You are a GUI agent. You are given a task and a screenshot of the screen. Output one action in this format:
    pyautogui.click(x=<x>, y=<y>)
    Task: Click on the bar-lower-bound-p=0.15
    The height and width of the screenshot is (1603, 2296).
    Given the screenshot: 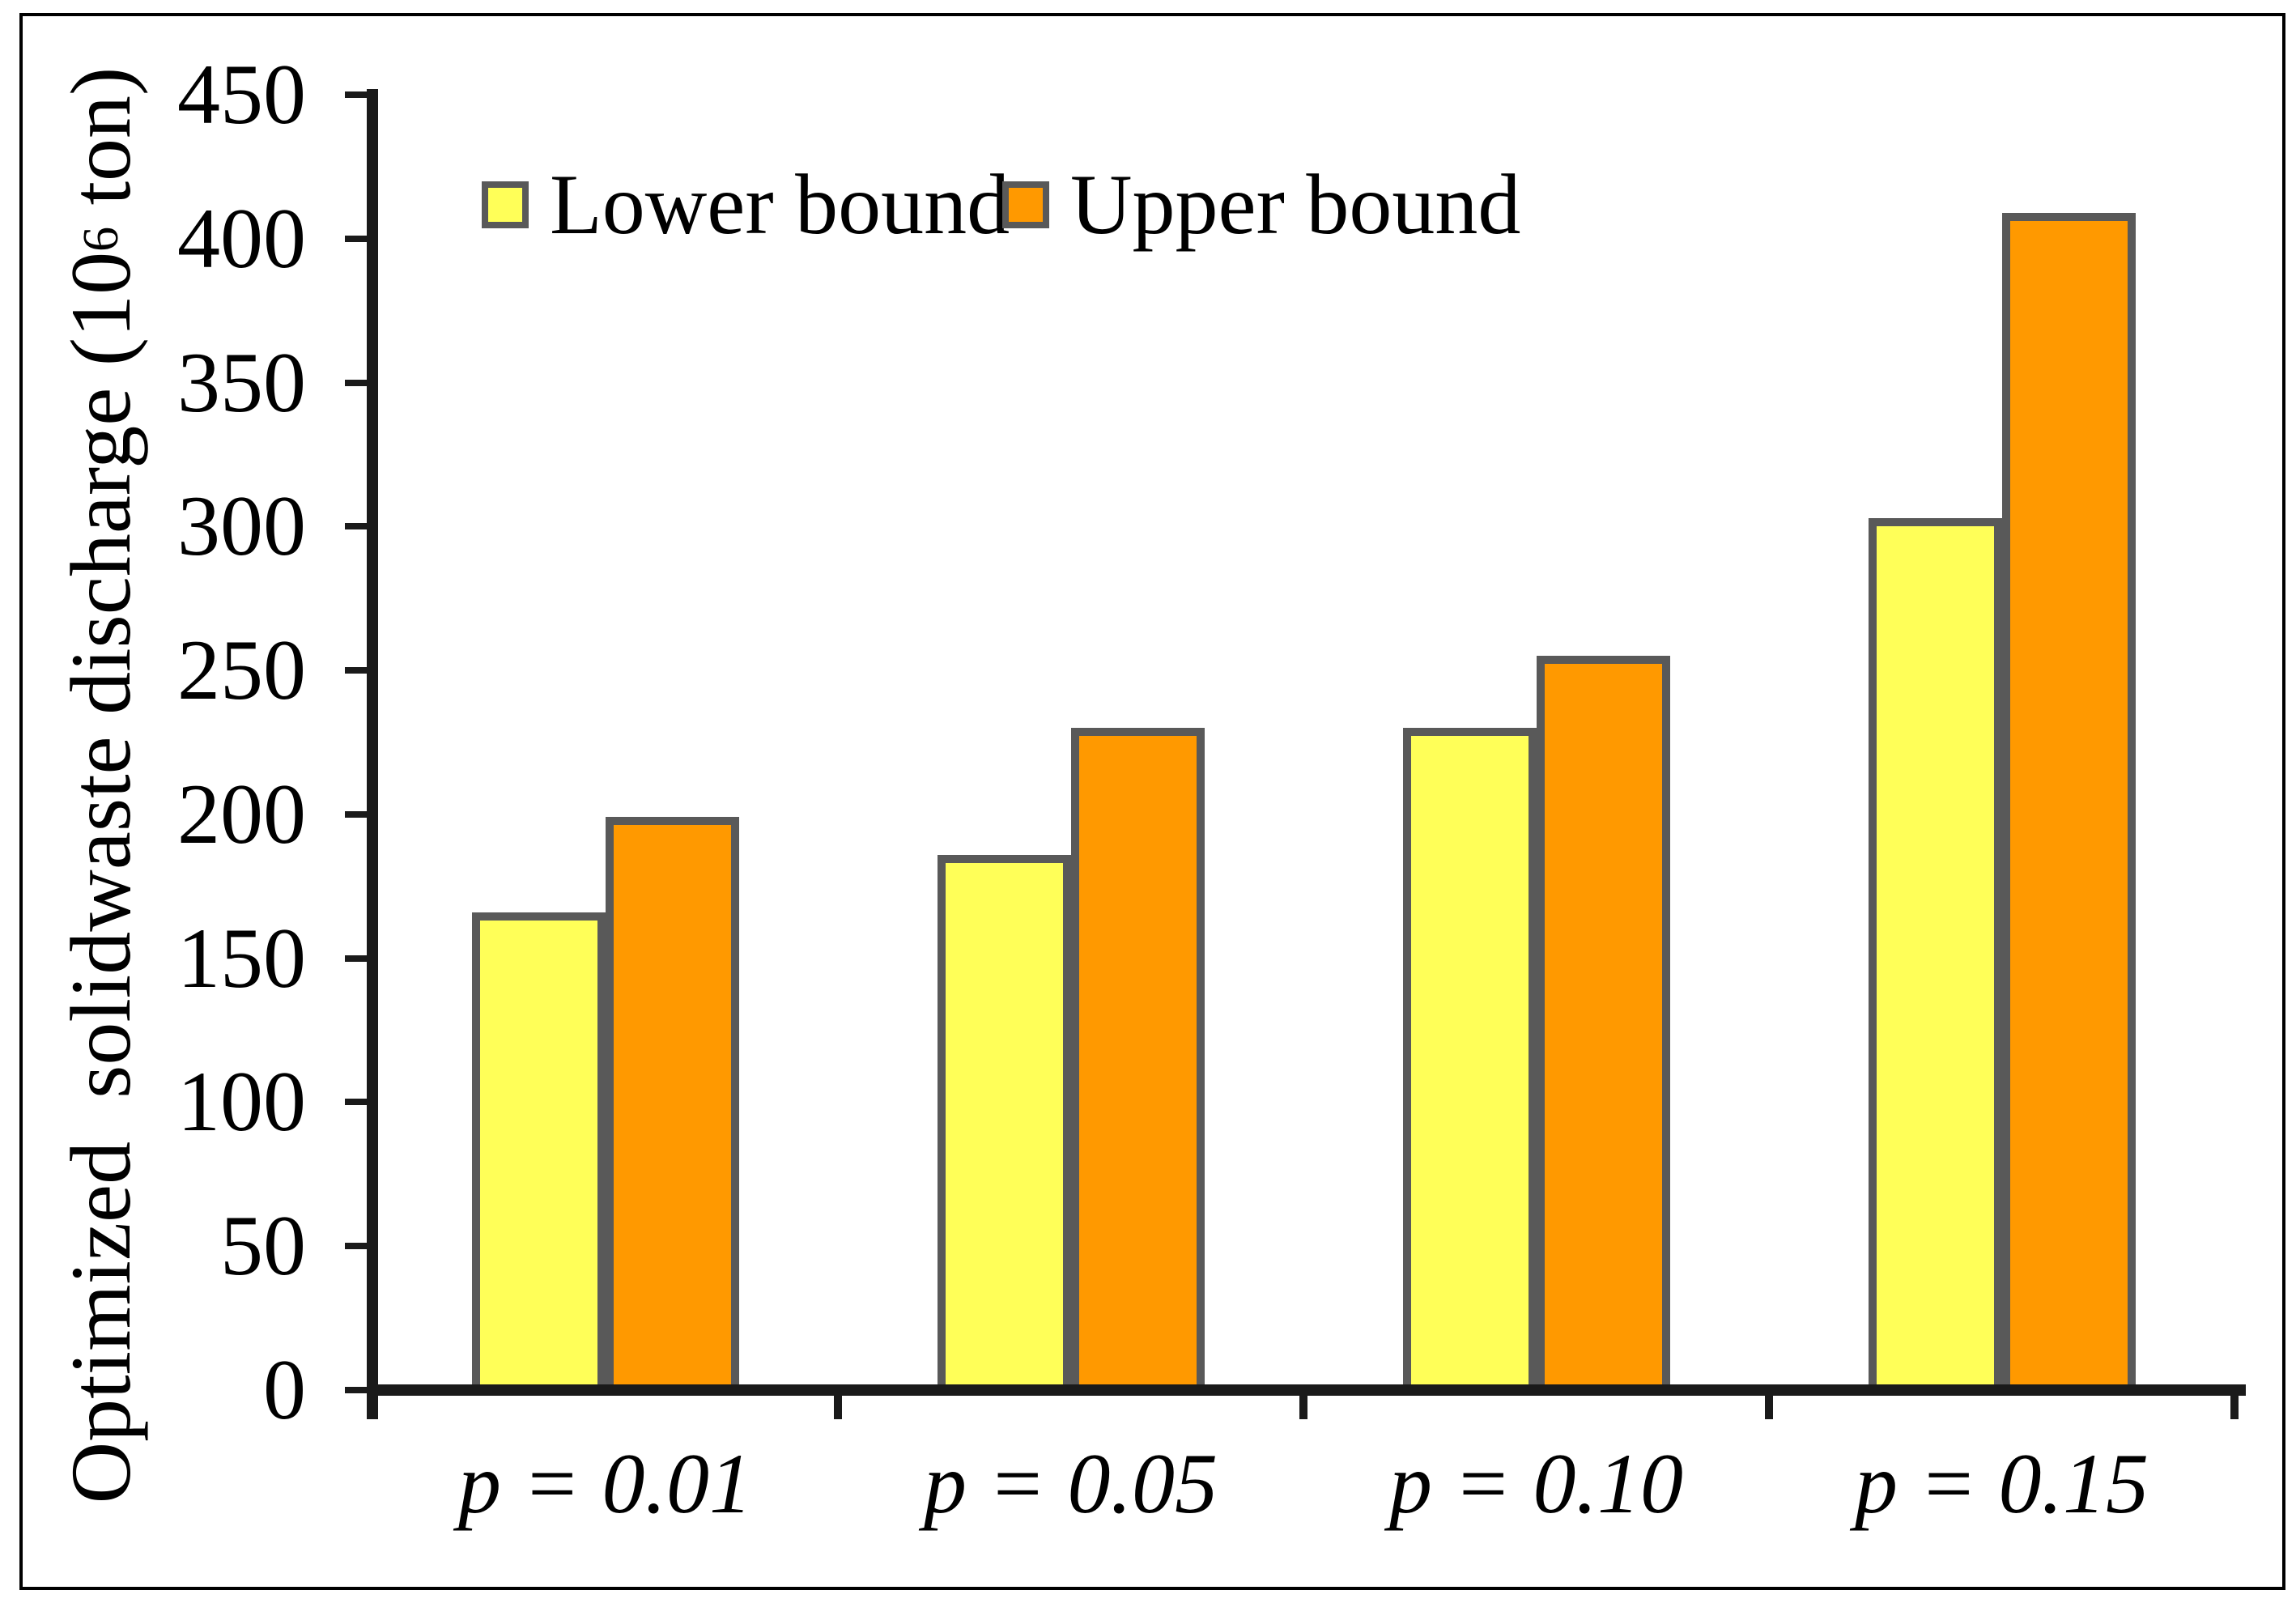 What is the action you would take?
    pyautogui.click(x=1935, y=954)
    